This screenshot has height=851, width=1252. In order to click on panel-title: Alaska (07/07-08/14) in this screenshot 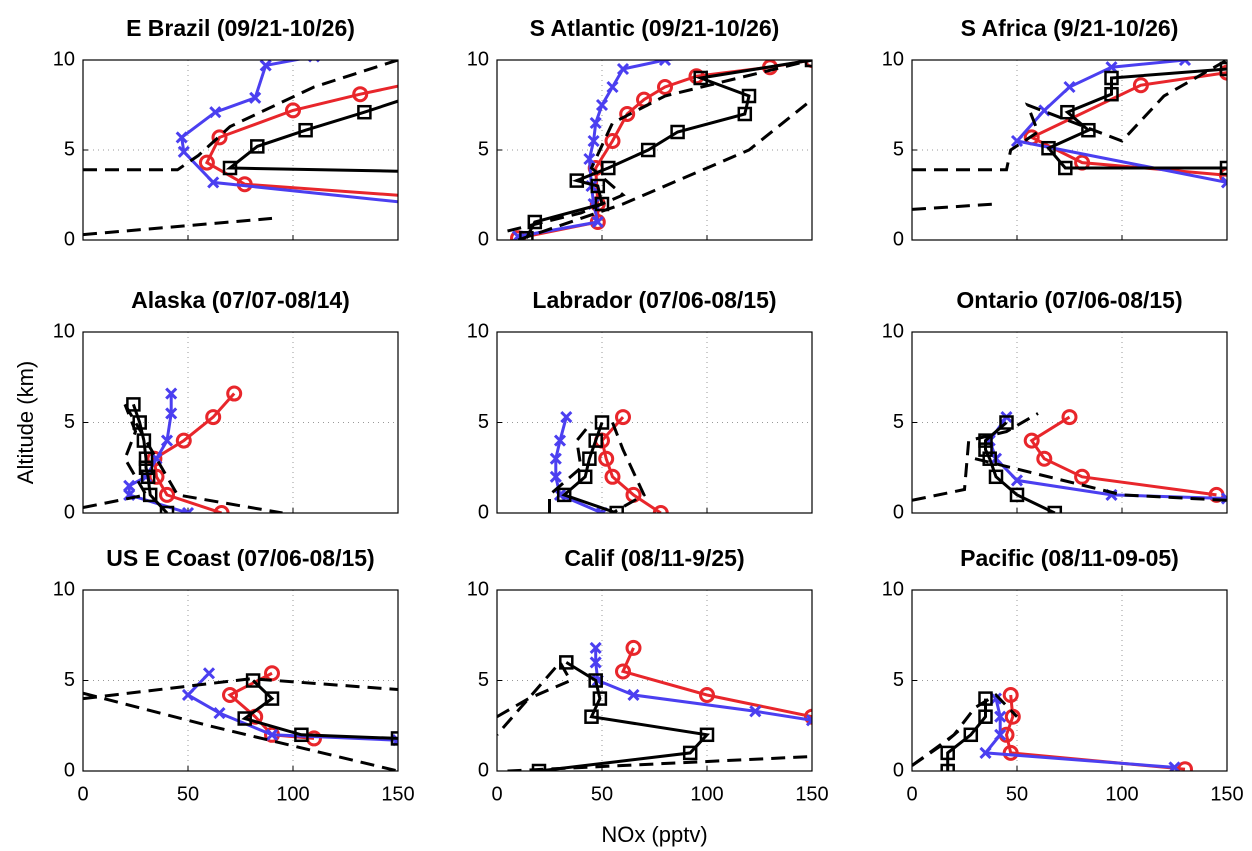, I will do `click(240, 300)`.